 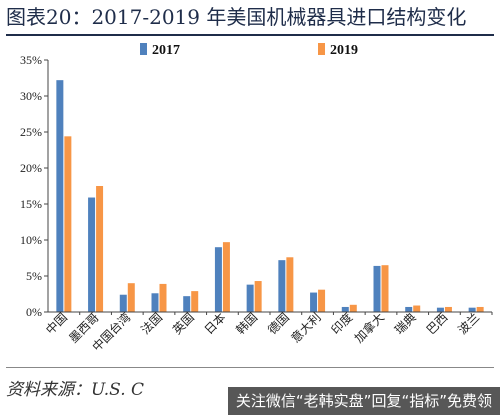 What do you see at coordinates (31, 96) in the screenshot?
I see `y-tick-label: 30%` at bounding box center [31, 96].